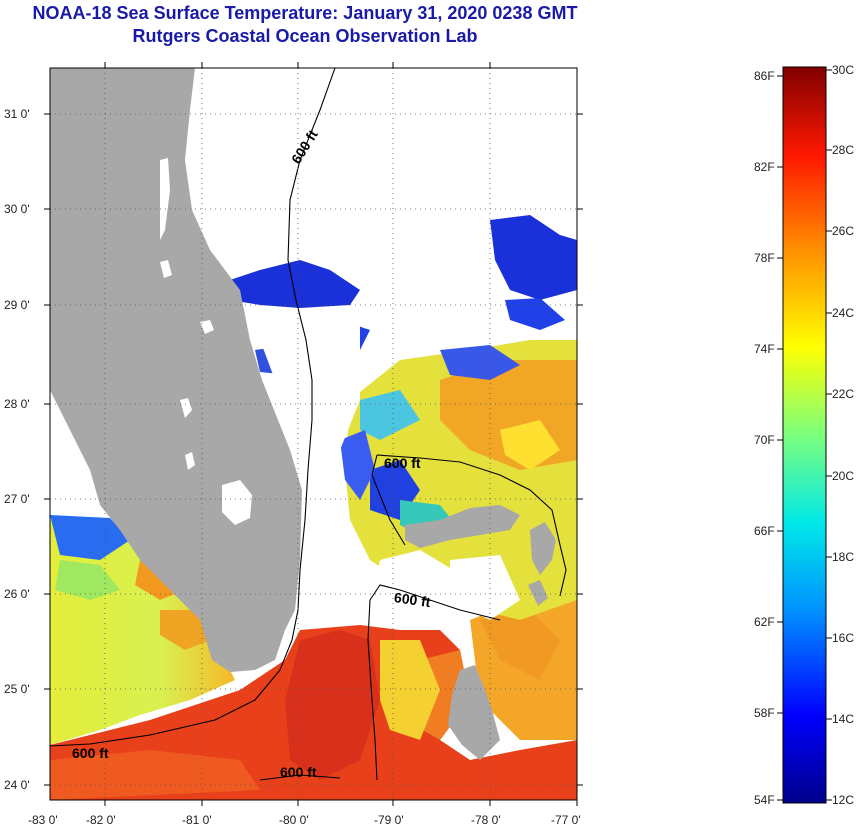 The width and height of the screenshot is (864, 832). What do you see at coordinates (764, 440) in the screenshot?
I see `colorbar-f-70: 70F` at bounding box center [764, 440].